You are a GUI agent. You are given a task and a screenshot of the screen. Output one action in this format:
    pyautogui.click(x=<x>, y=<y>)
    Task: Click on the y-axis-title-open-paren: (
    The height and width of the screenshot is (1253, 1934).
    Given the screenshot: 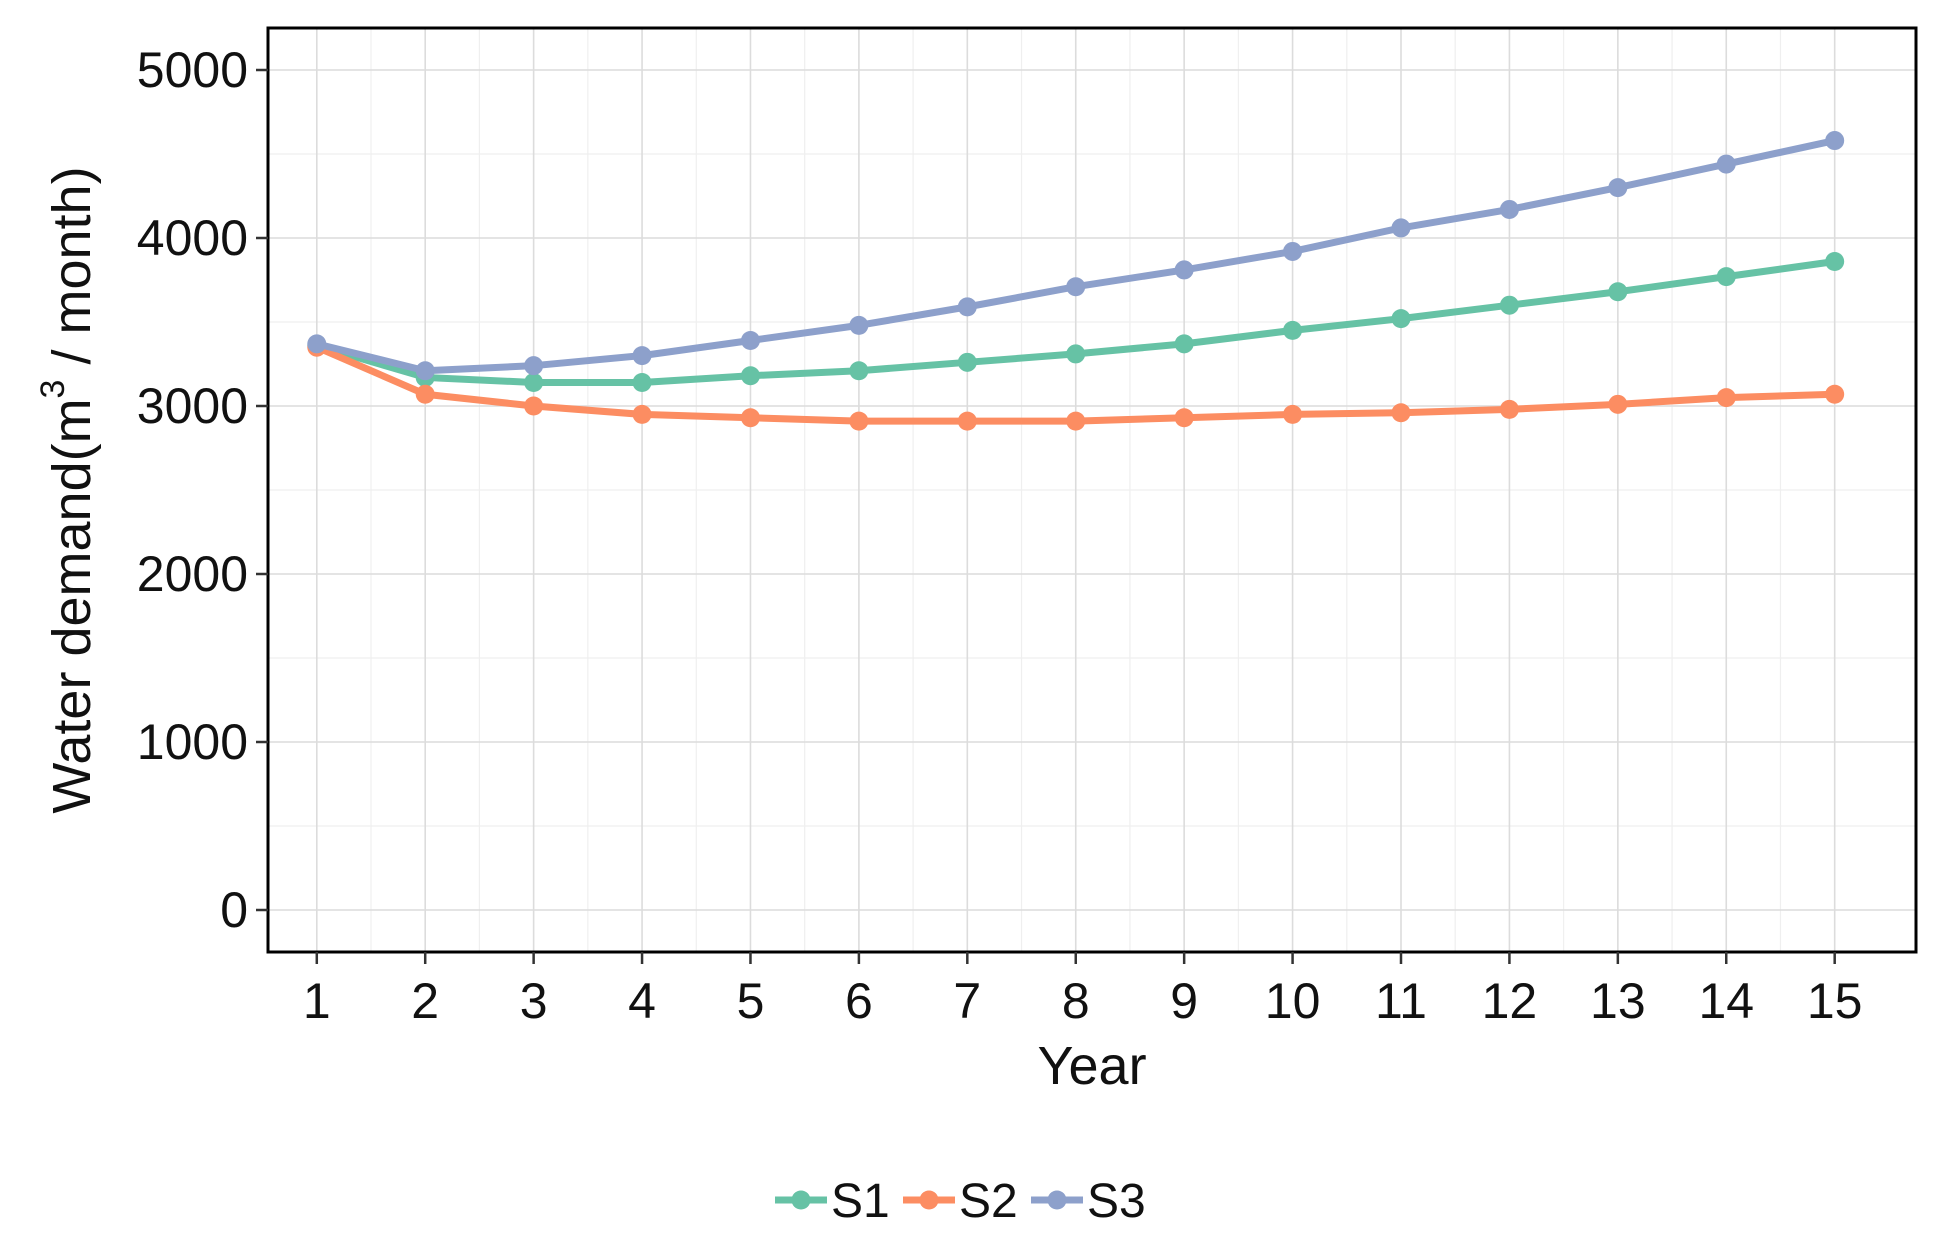 What is the action you would take?
    pyautogui.click(x=72, y=452)
    